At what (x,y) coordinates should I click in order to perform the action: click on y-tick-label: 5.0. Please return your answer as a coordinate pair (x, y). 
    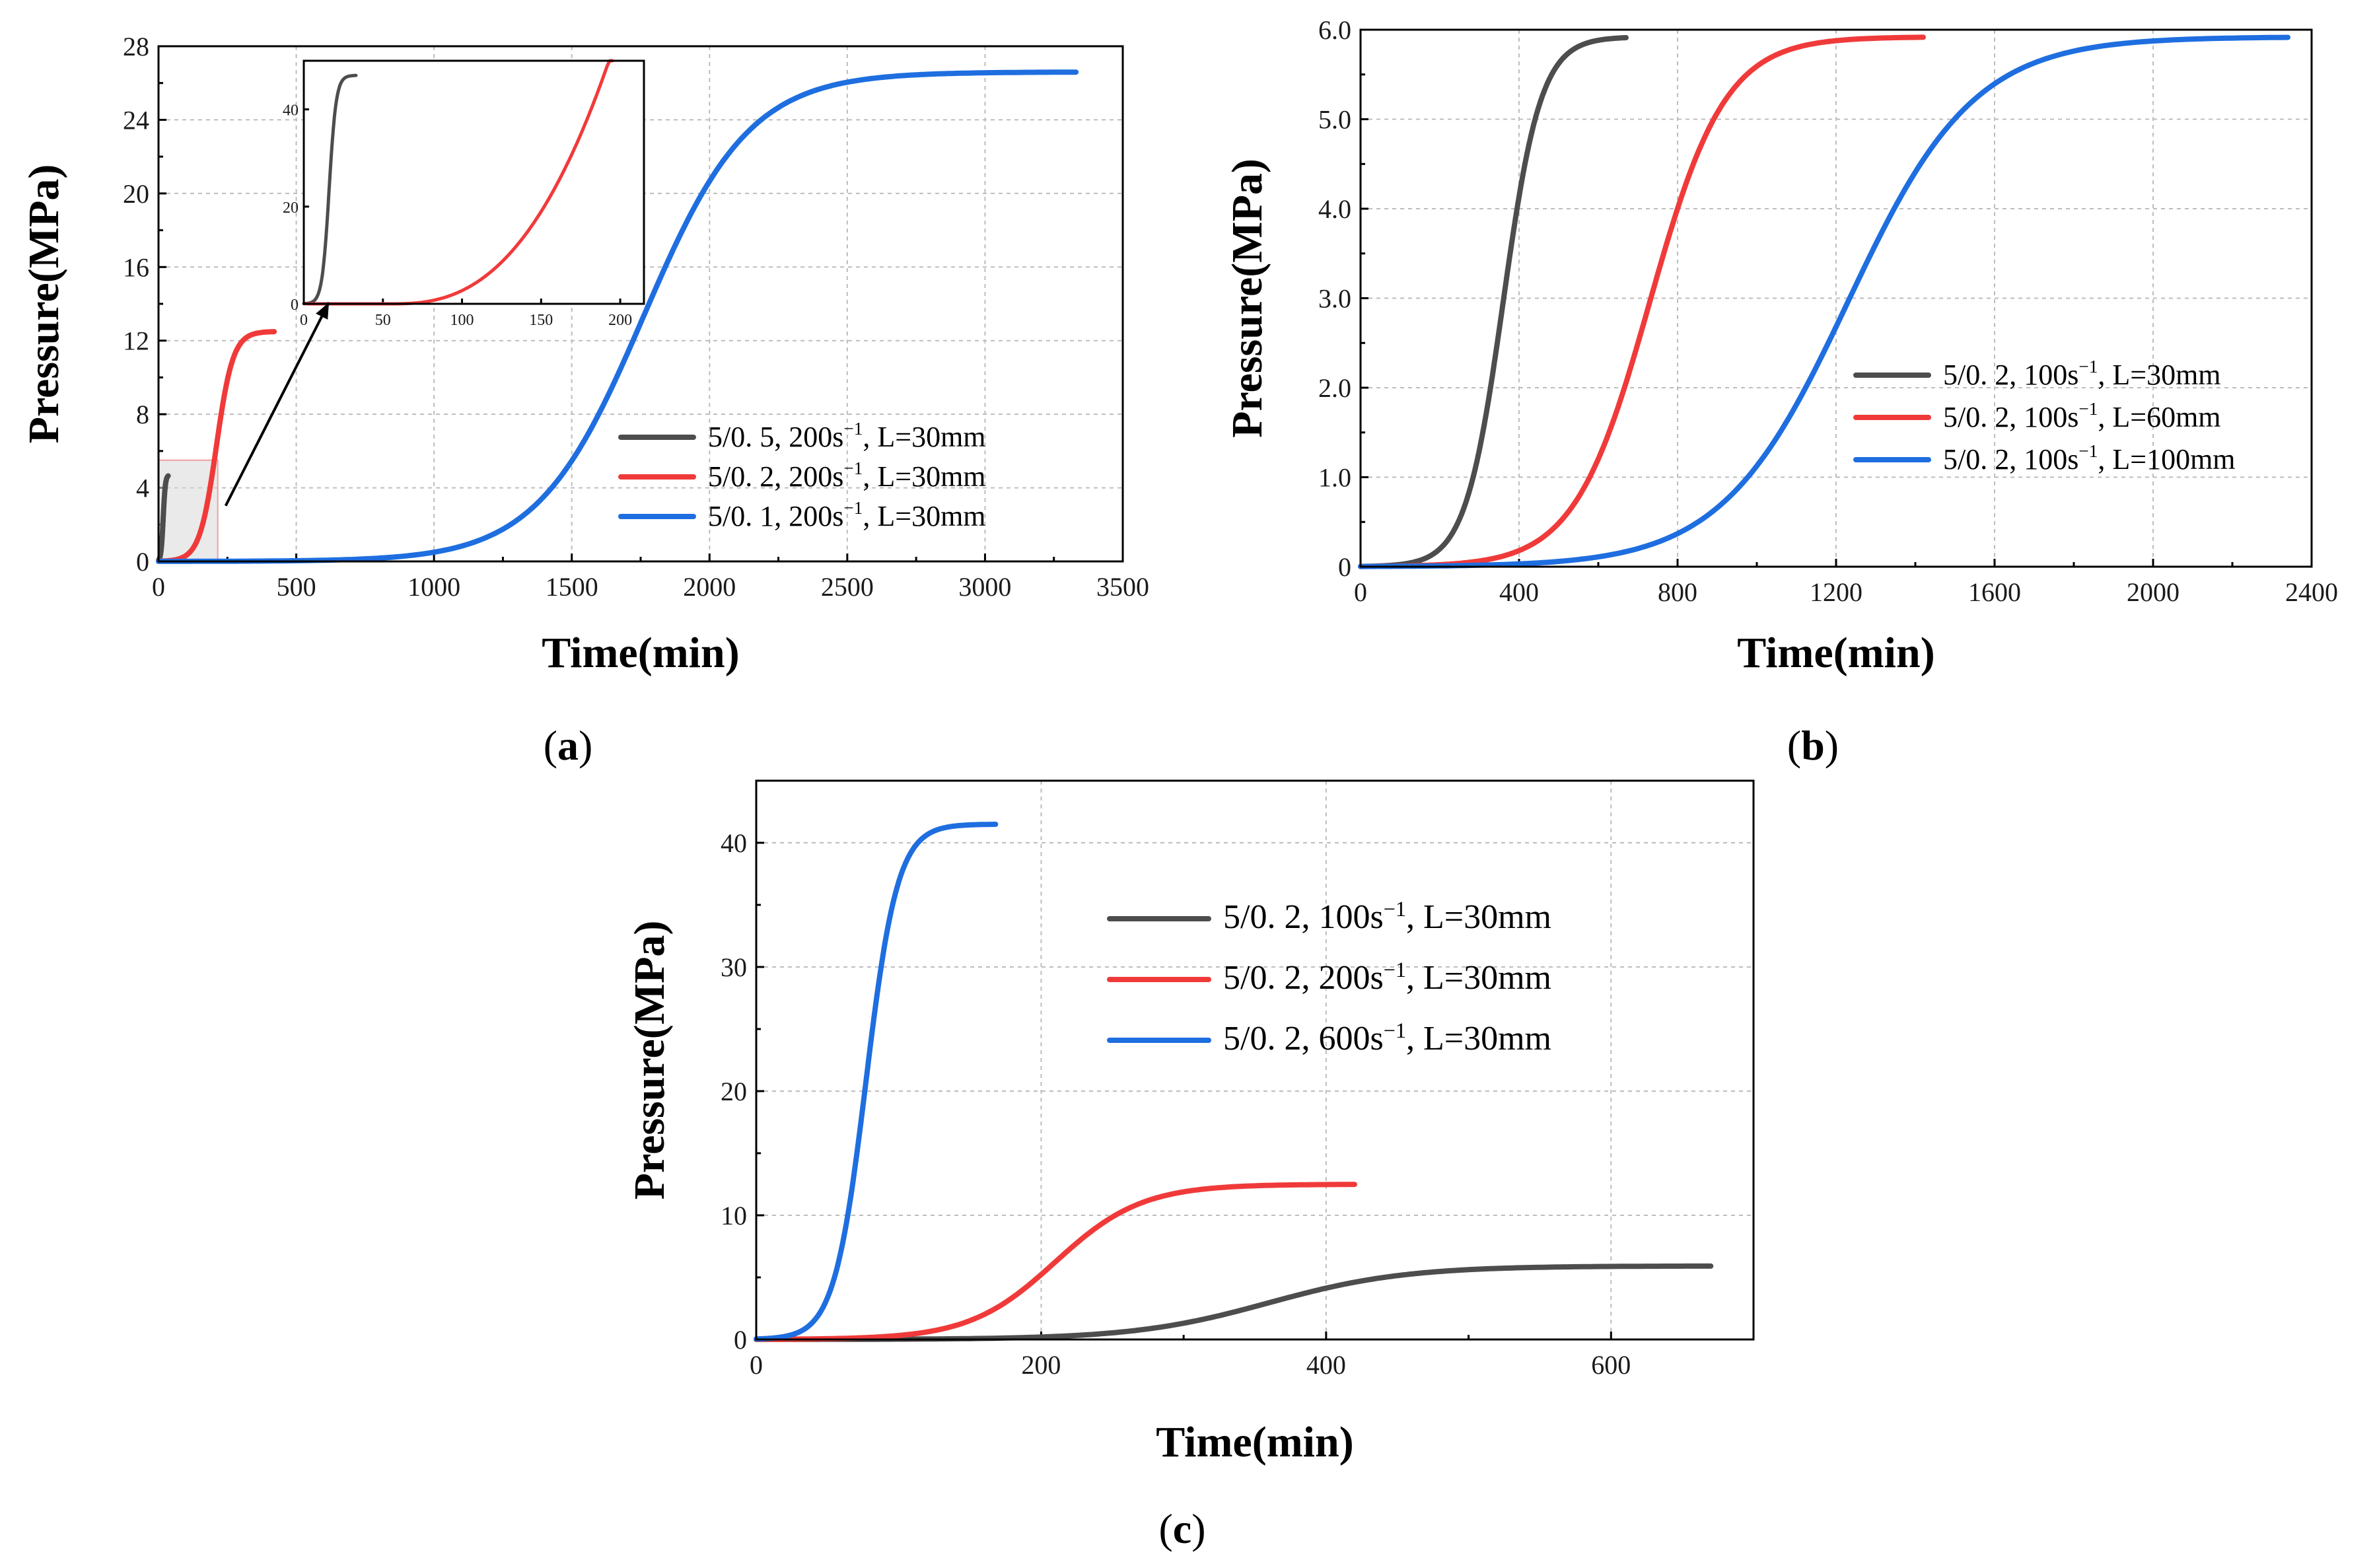
    Looking at the image, I should click on (1335, 120).